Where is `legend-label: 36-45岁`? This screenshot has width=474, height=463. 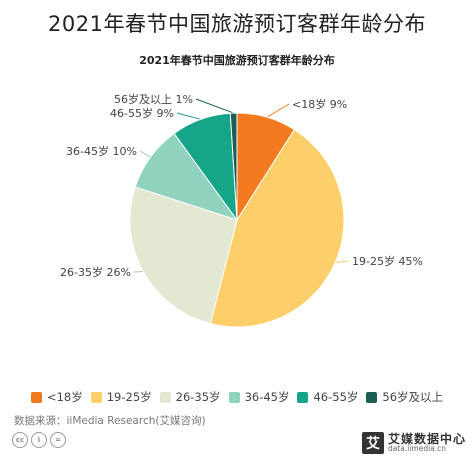 legend-label: 36-45岁 is located at coordinates (267, 397).